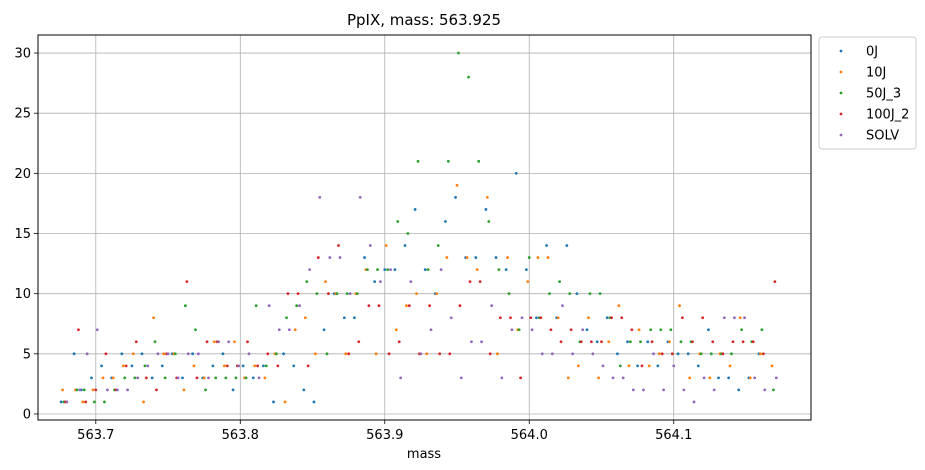 The width and height of the screenshot is (925, 470). Describe the element at coordinates (22, 114) in the screenshot. I see `y-tick-label: 25` at that location.